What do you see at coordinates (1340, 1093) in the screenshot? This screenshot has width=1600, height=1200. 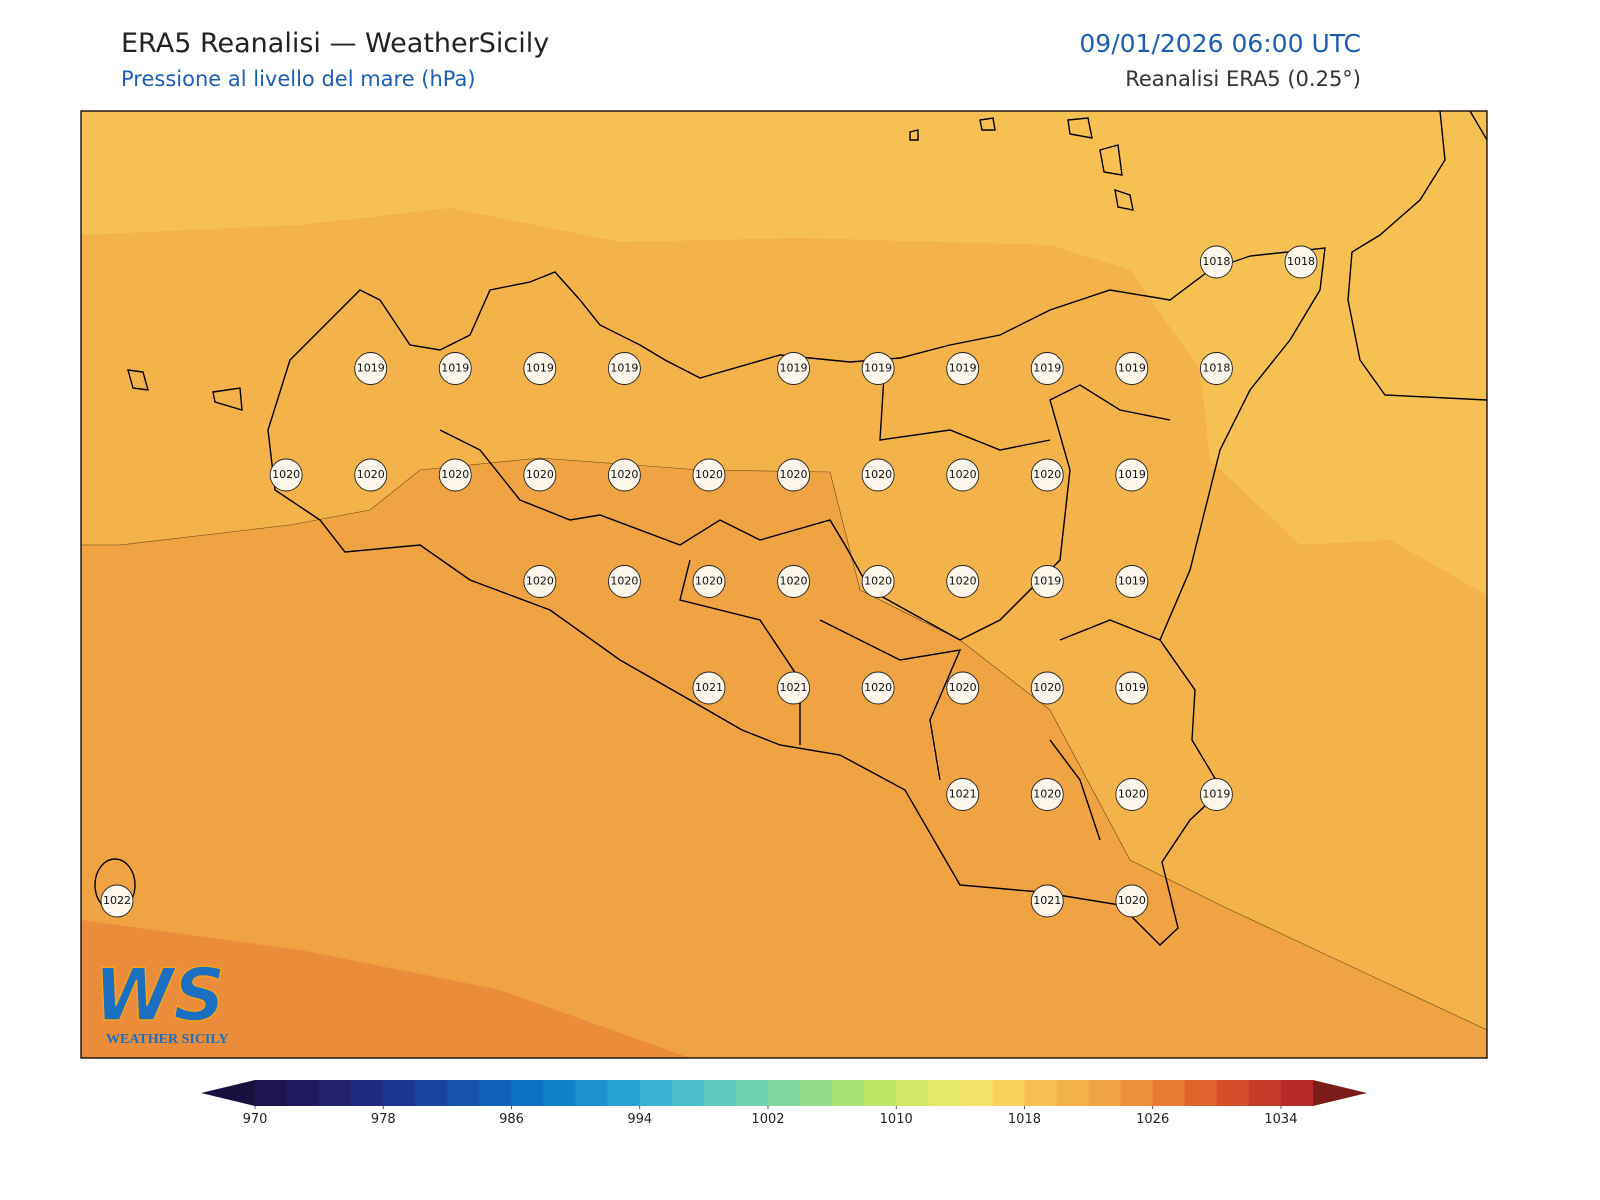 I see `colorbar-extend-high` at bounding box center [1340, 1093].